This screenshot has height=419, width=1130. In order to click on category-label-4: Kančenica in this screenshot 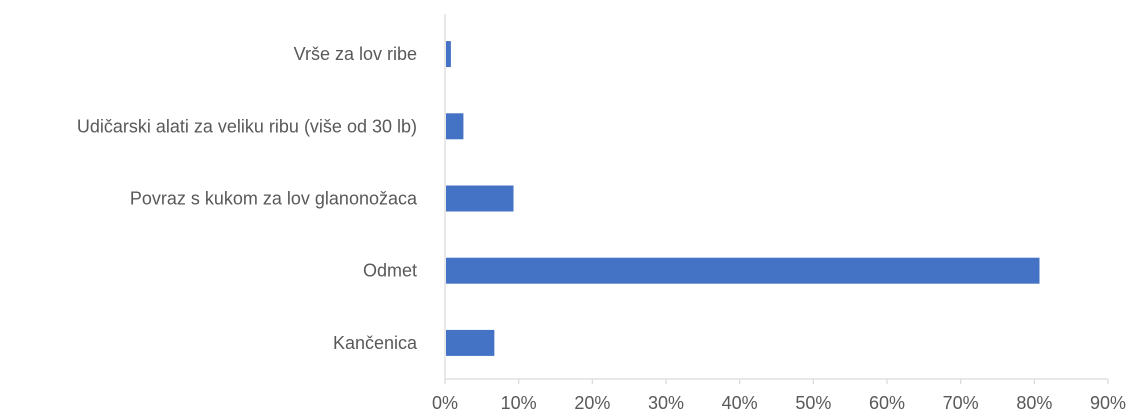, I will do `click(375, 343)`.